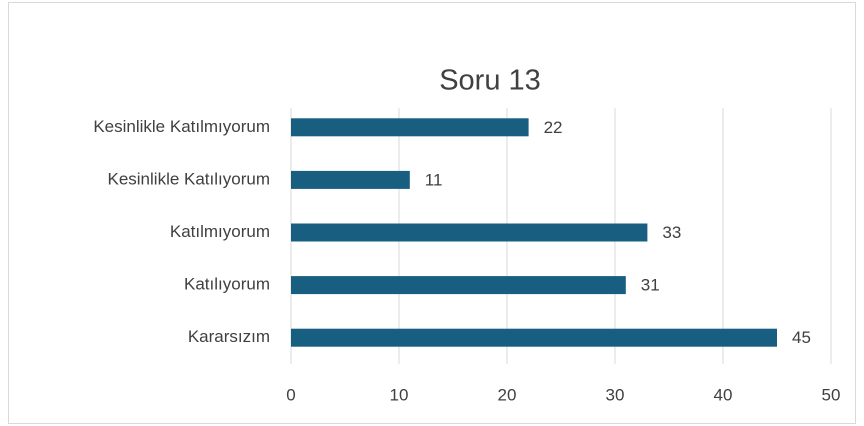 The height and width of the screenshot is (426, 864). Describe the element at coordinates (399, 394) in the screenshot. I see `x-tick-label: 10` at that location.